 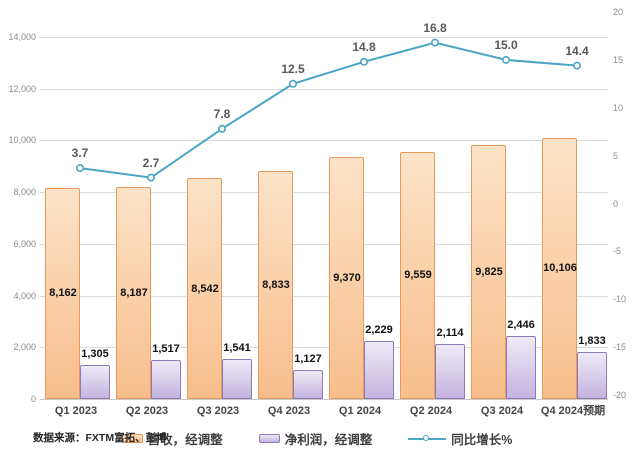 I want to click on chart-legend: 营收，经调整 净利润，经调整 同比增长%, so click(x=317, y=438).